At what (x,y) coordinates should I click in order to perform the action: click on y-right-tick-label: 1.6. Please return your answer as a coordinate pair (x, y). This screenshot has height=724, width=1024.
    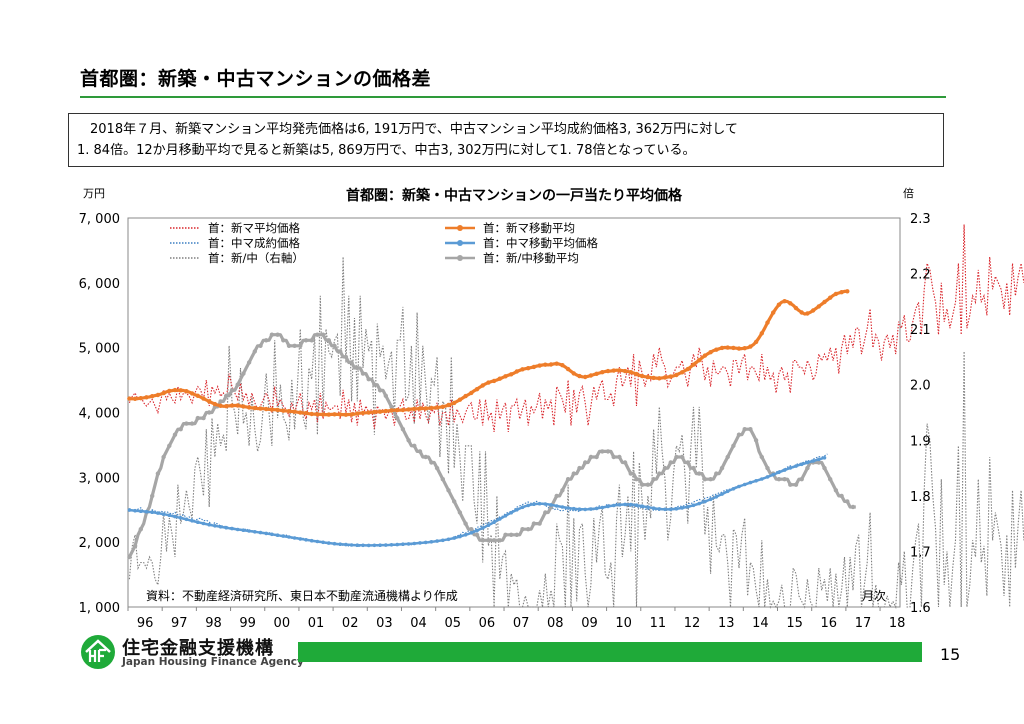
    Looking at the image, I should click on (920, 608).